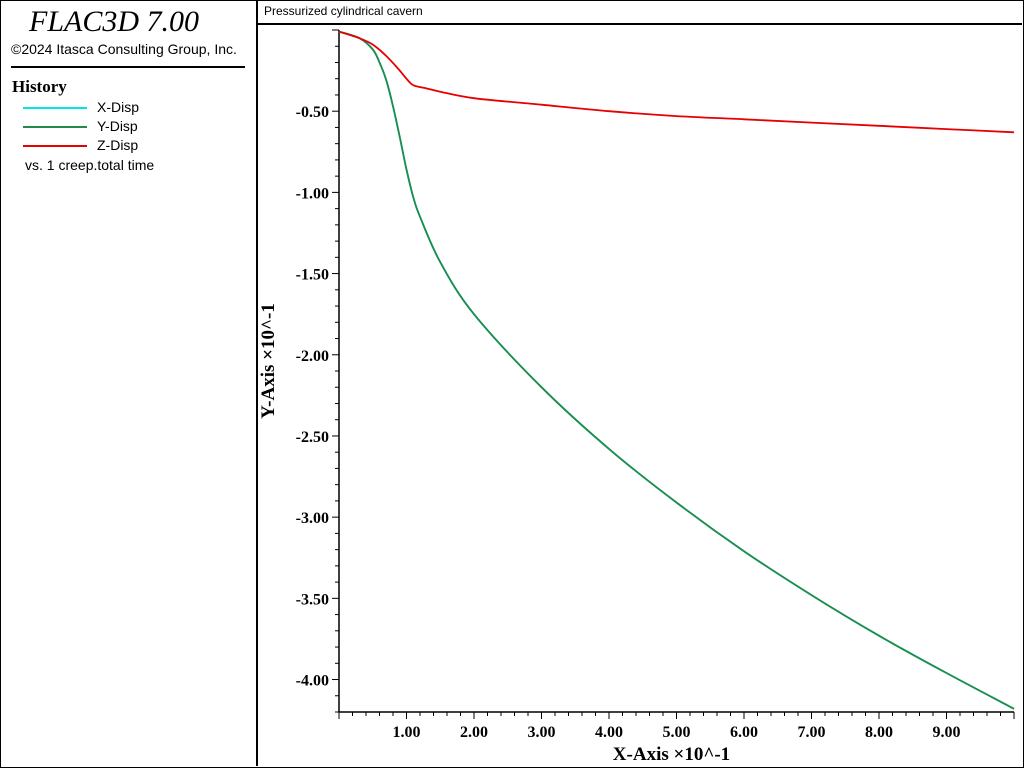 This screenshot has height=768, width=1024. Describe the element at coordinates (118, 107) in the screenshot. I see `legend-label-x-disp: X-Disp` at that location.